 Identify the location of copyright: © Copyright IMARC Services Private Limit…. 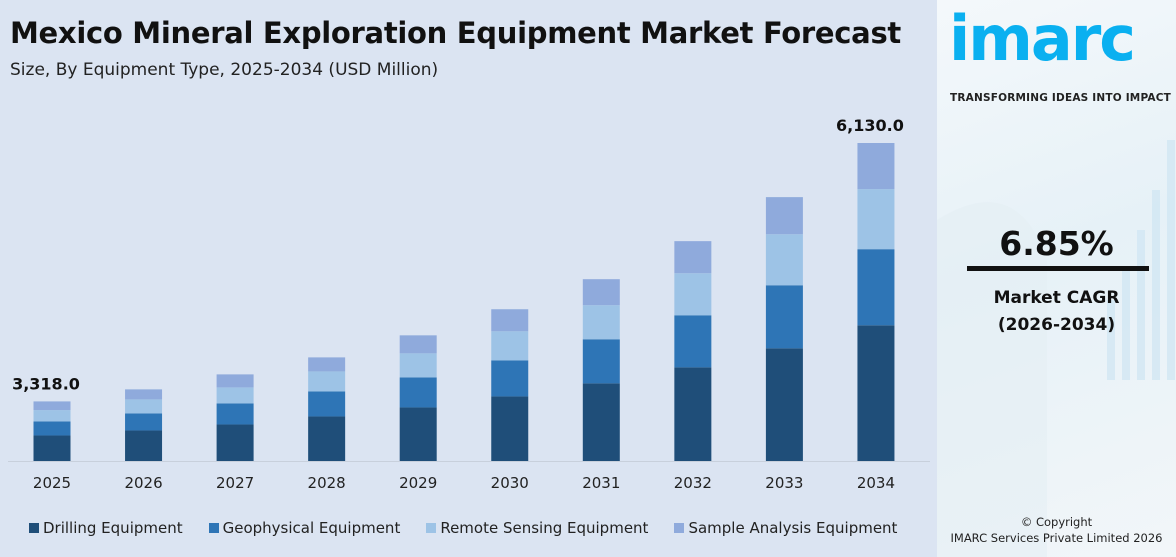
(1056, 530).